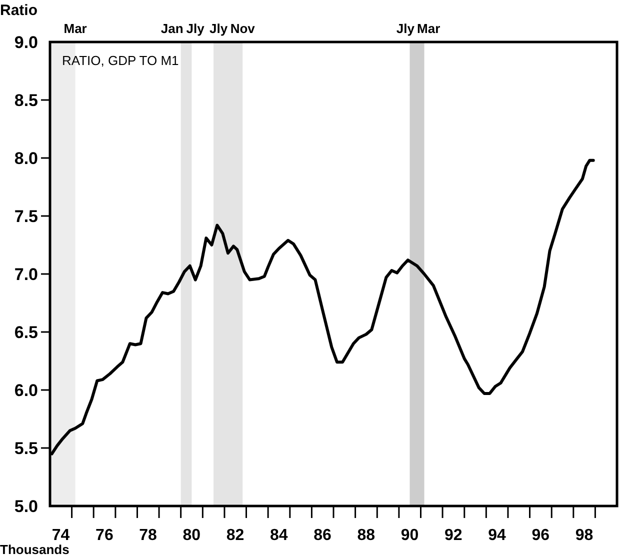 The image size is (619, 557). I want to click on annotation: Nov, so click(243, 28).